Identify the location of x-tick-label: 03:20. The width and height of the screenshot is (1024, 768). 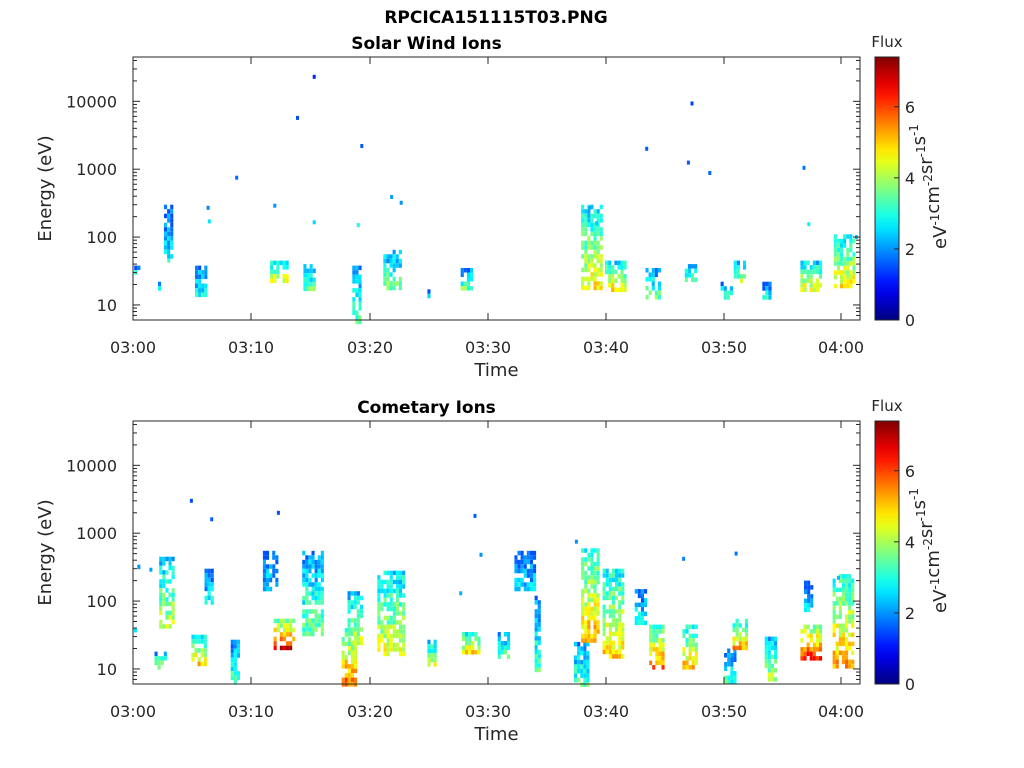
(370, 347).